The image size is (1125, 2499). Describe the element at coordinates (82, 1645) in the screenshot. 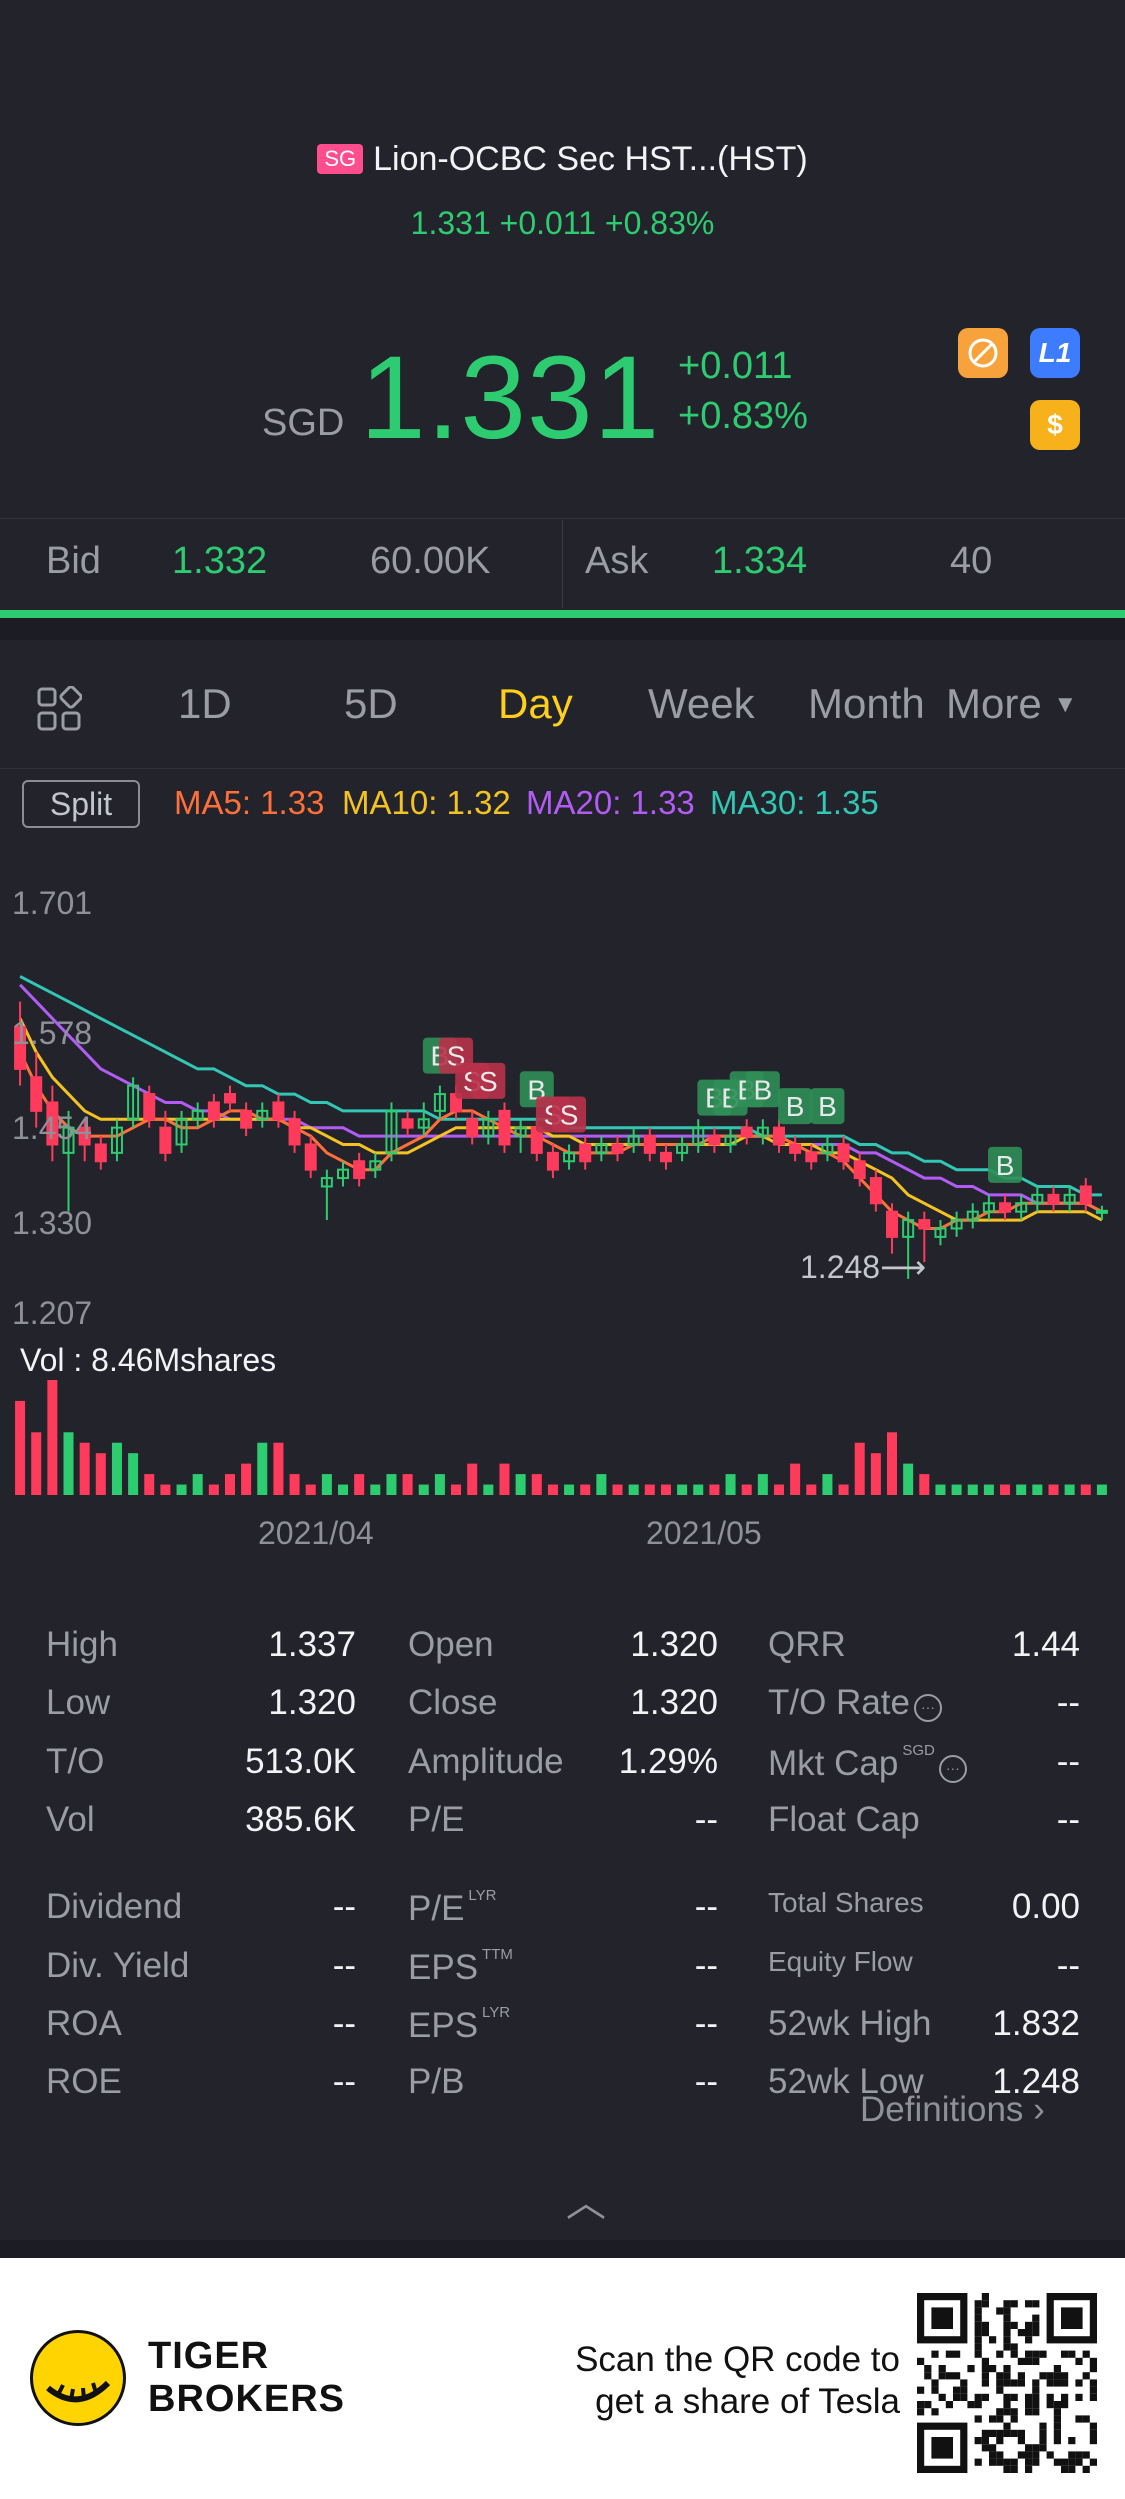

I see `stat-label: High` at that location.